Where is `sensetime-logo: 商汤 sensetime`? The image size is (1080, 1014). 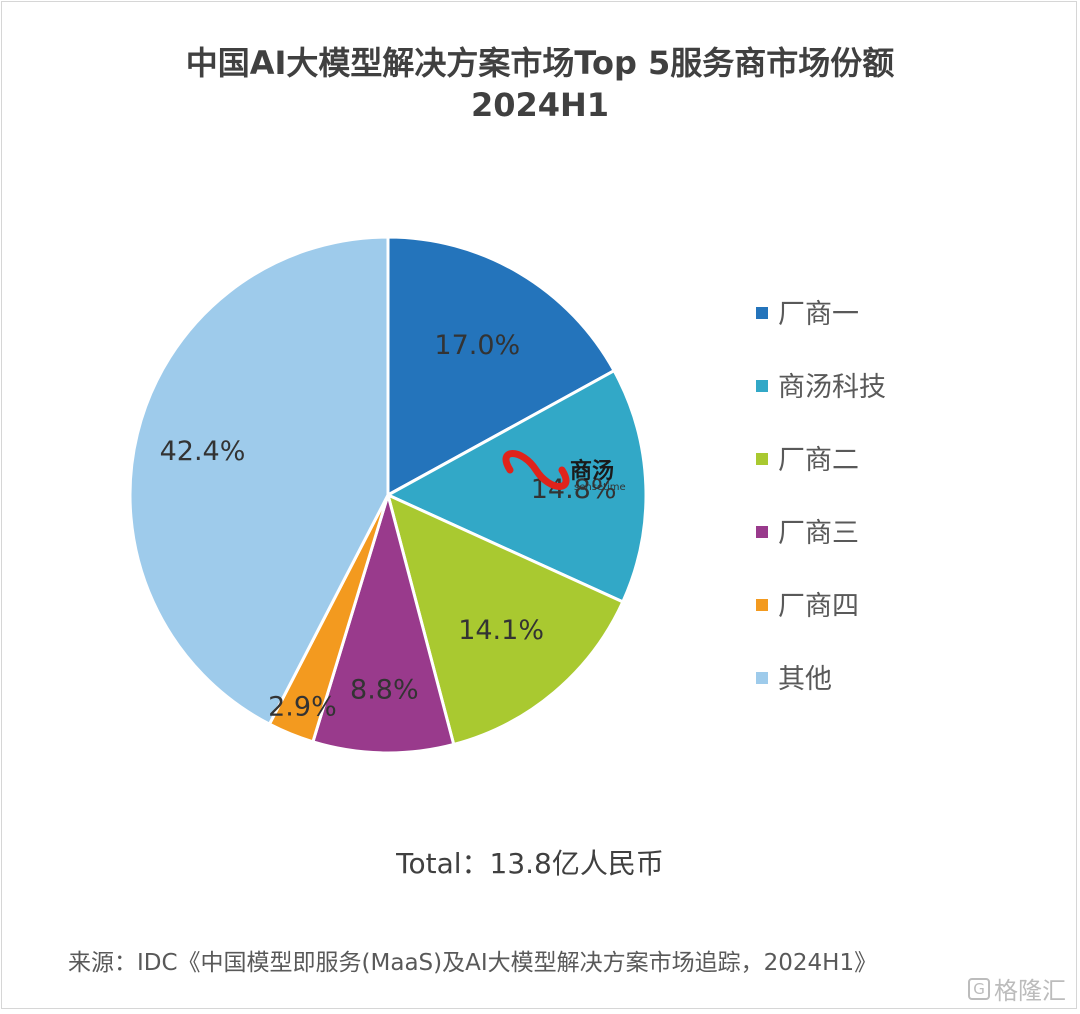 sensetime-logo: 商汤 sensetime is located at coordinates (564, 471).